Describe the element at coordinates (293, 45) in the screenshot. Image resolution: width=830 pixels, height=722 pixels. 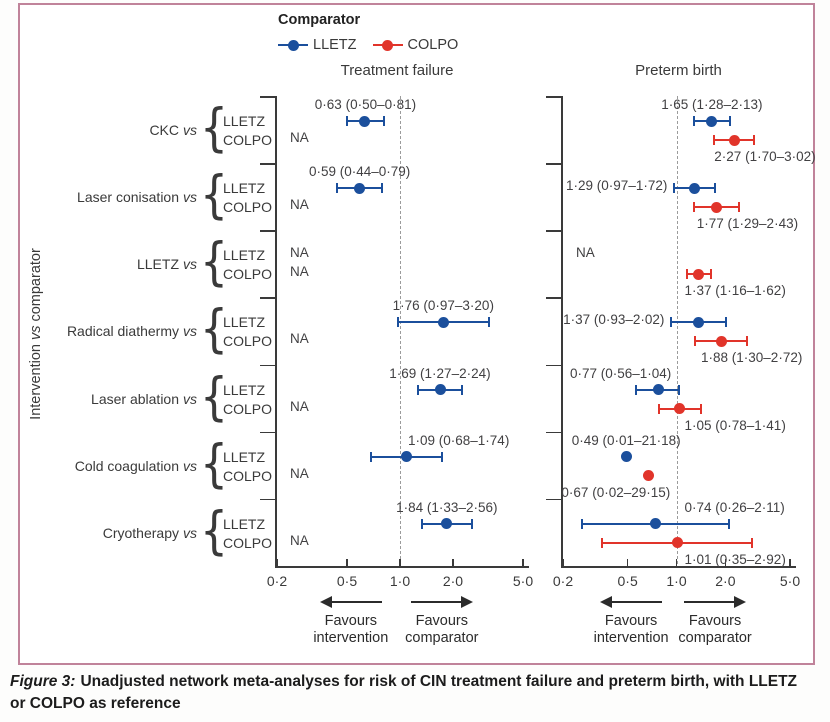
I see `lletz-marker-icon` at that location.